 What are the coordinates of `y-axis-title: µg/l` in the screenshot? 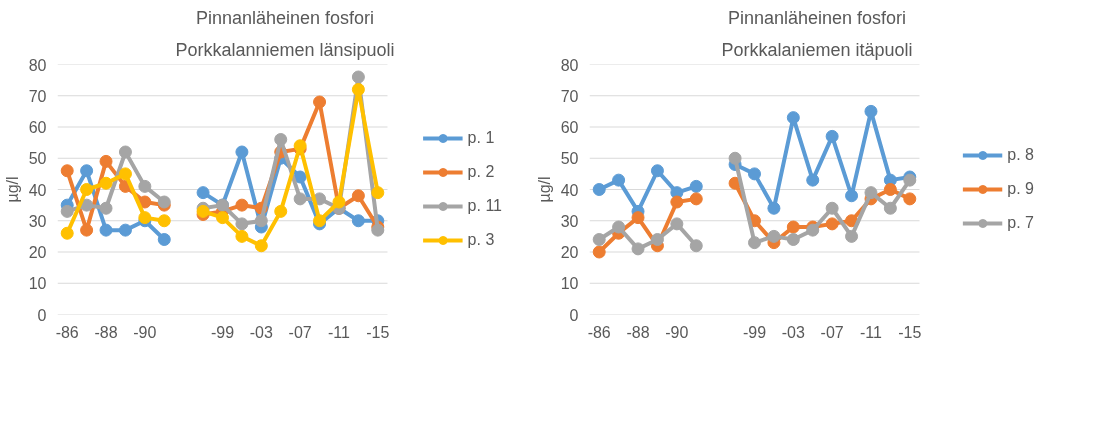 It's located at (544, 189).